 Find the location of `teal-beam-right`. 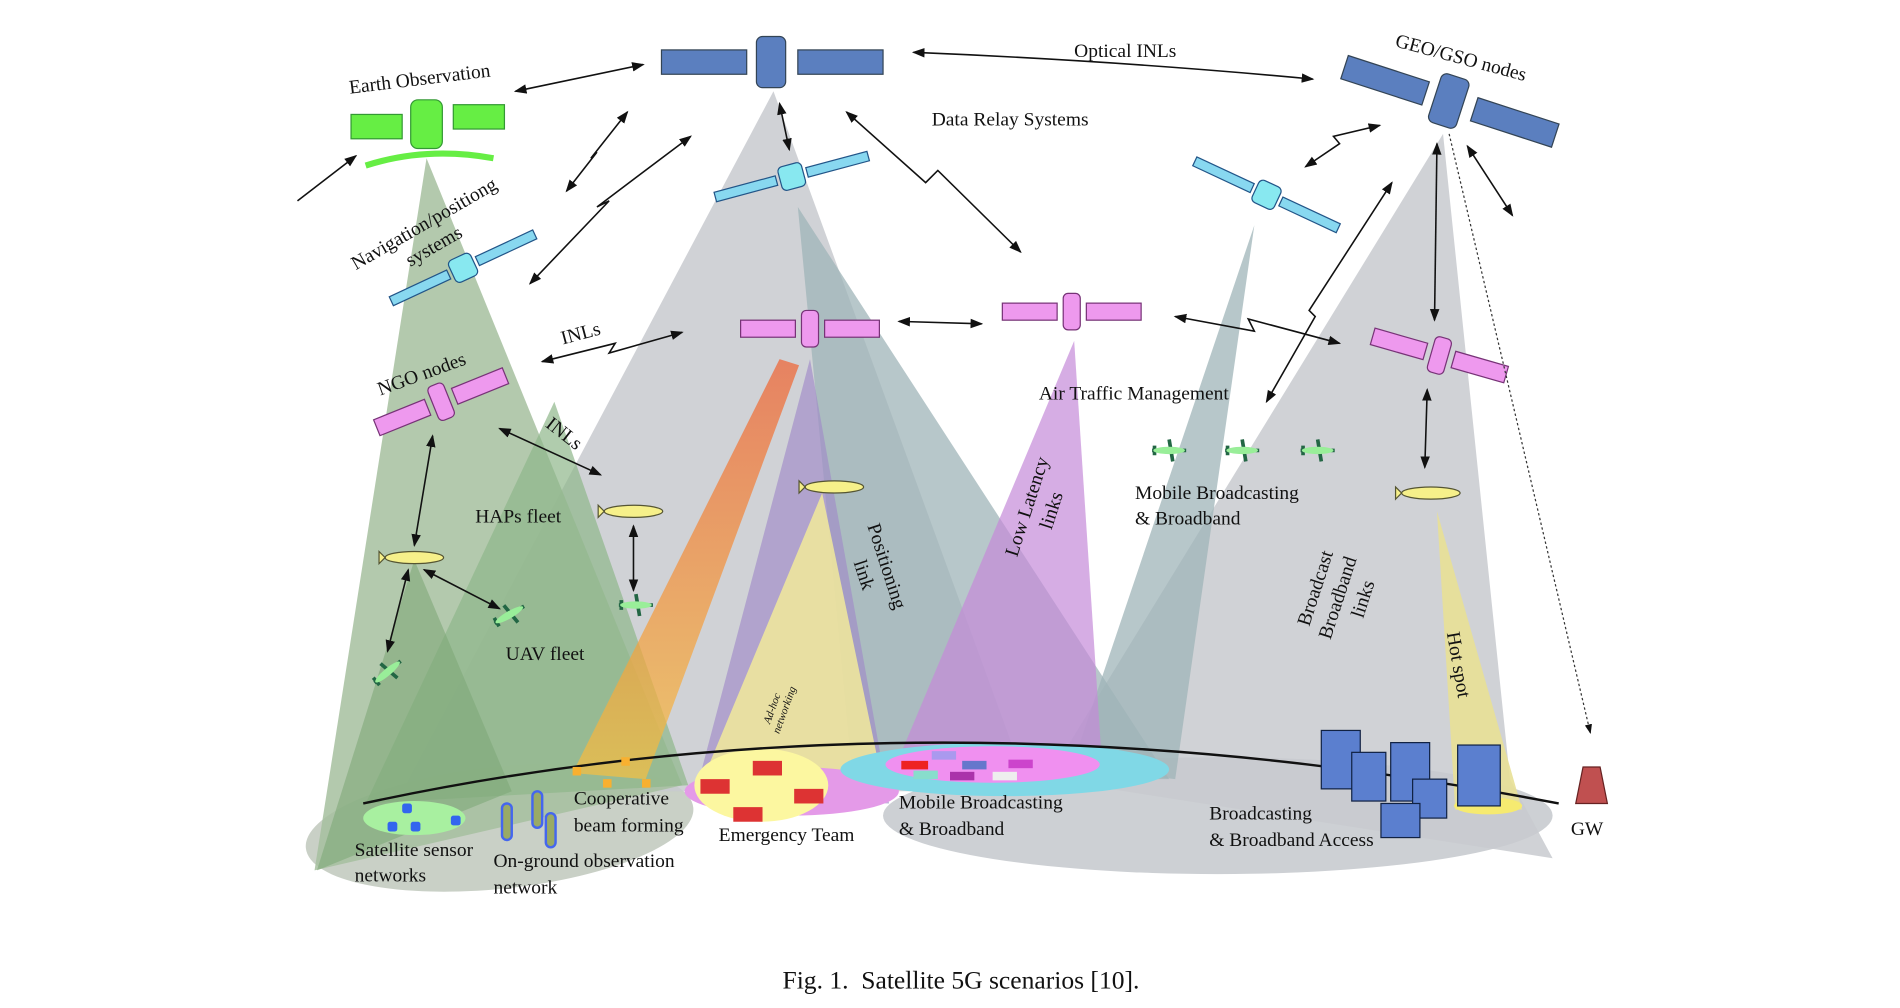

teal-beam-right is located at coordinates (1163, 502).